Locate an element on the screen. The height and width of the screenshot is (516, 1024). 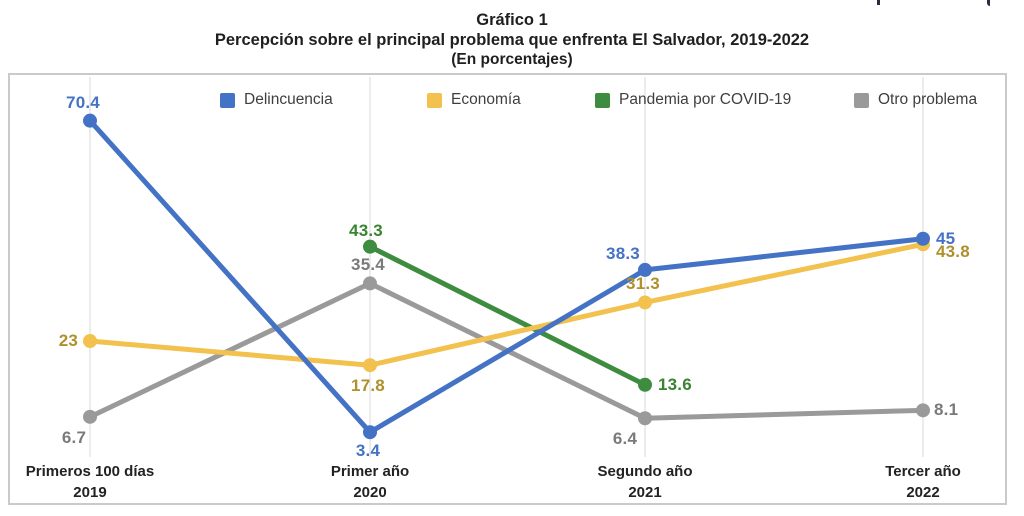
x-axis-label-text: Segundo año is located at coordinates (645, 471).